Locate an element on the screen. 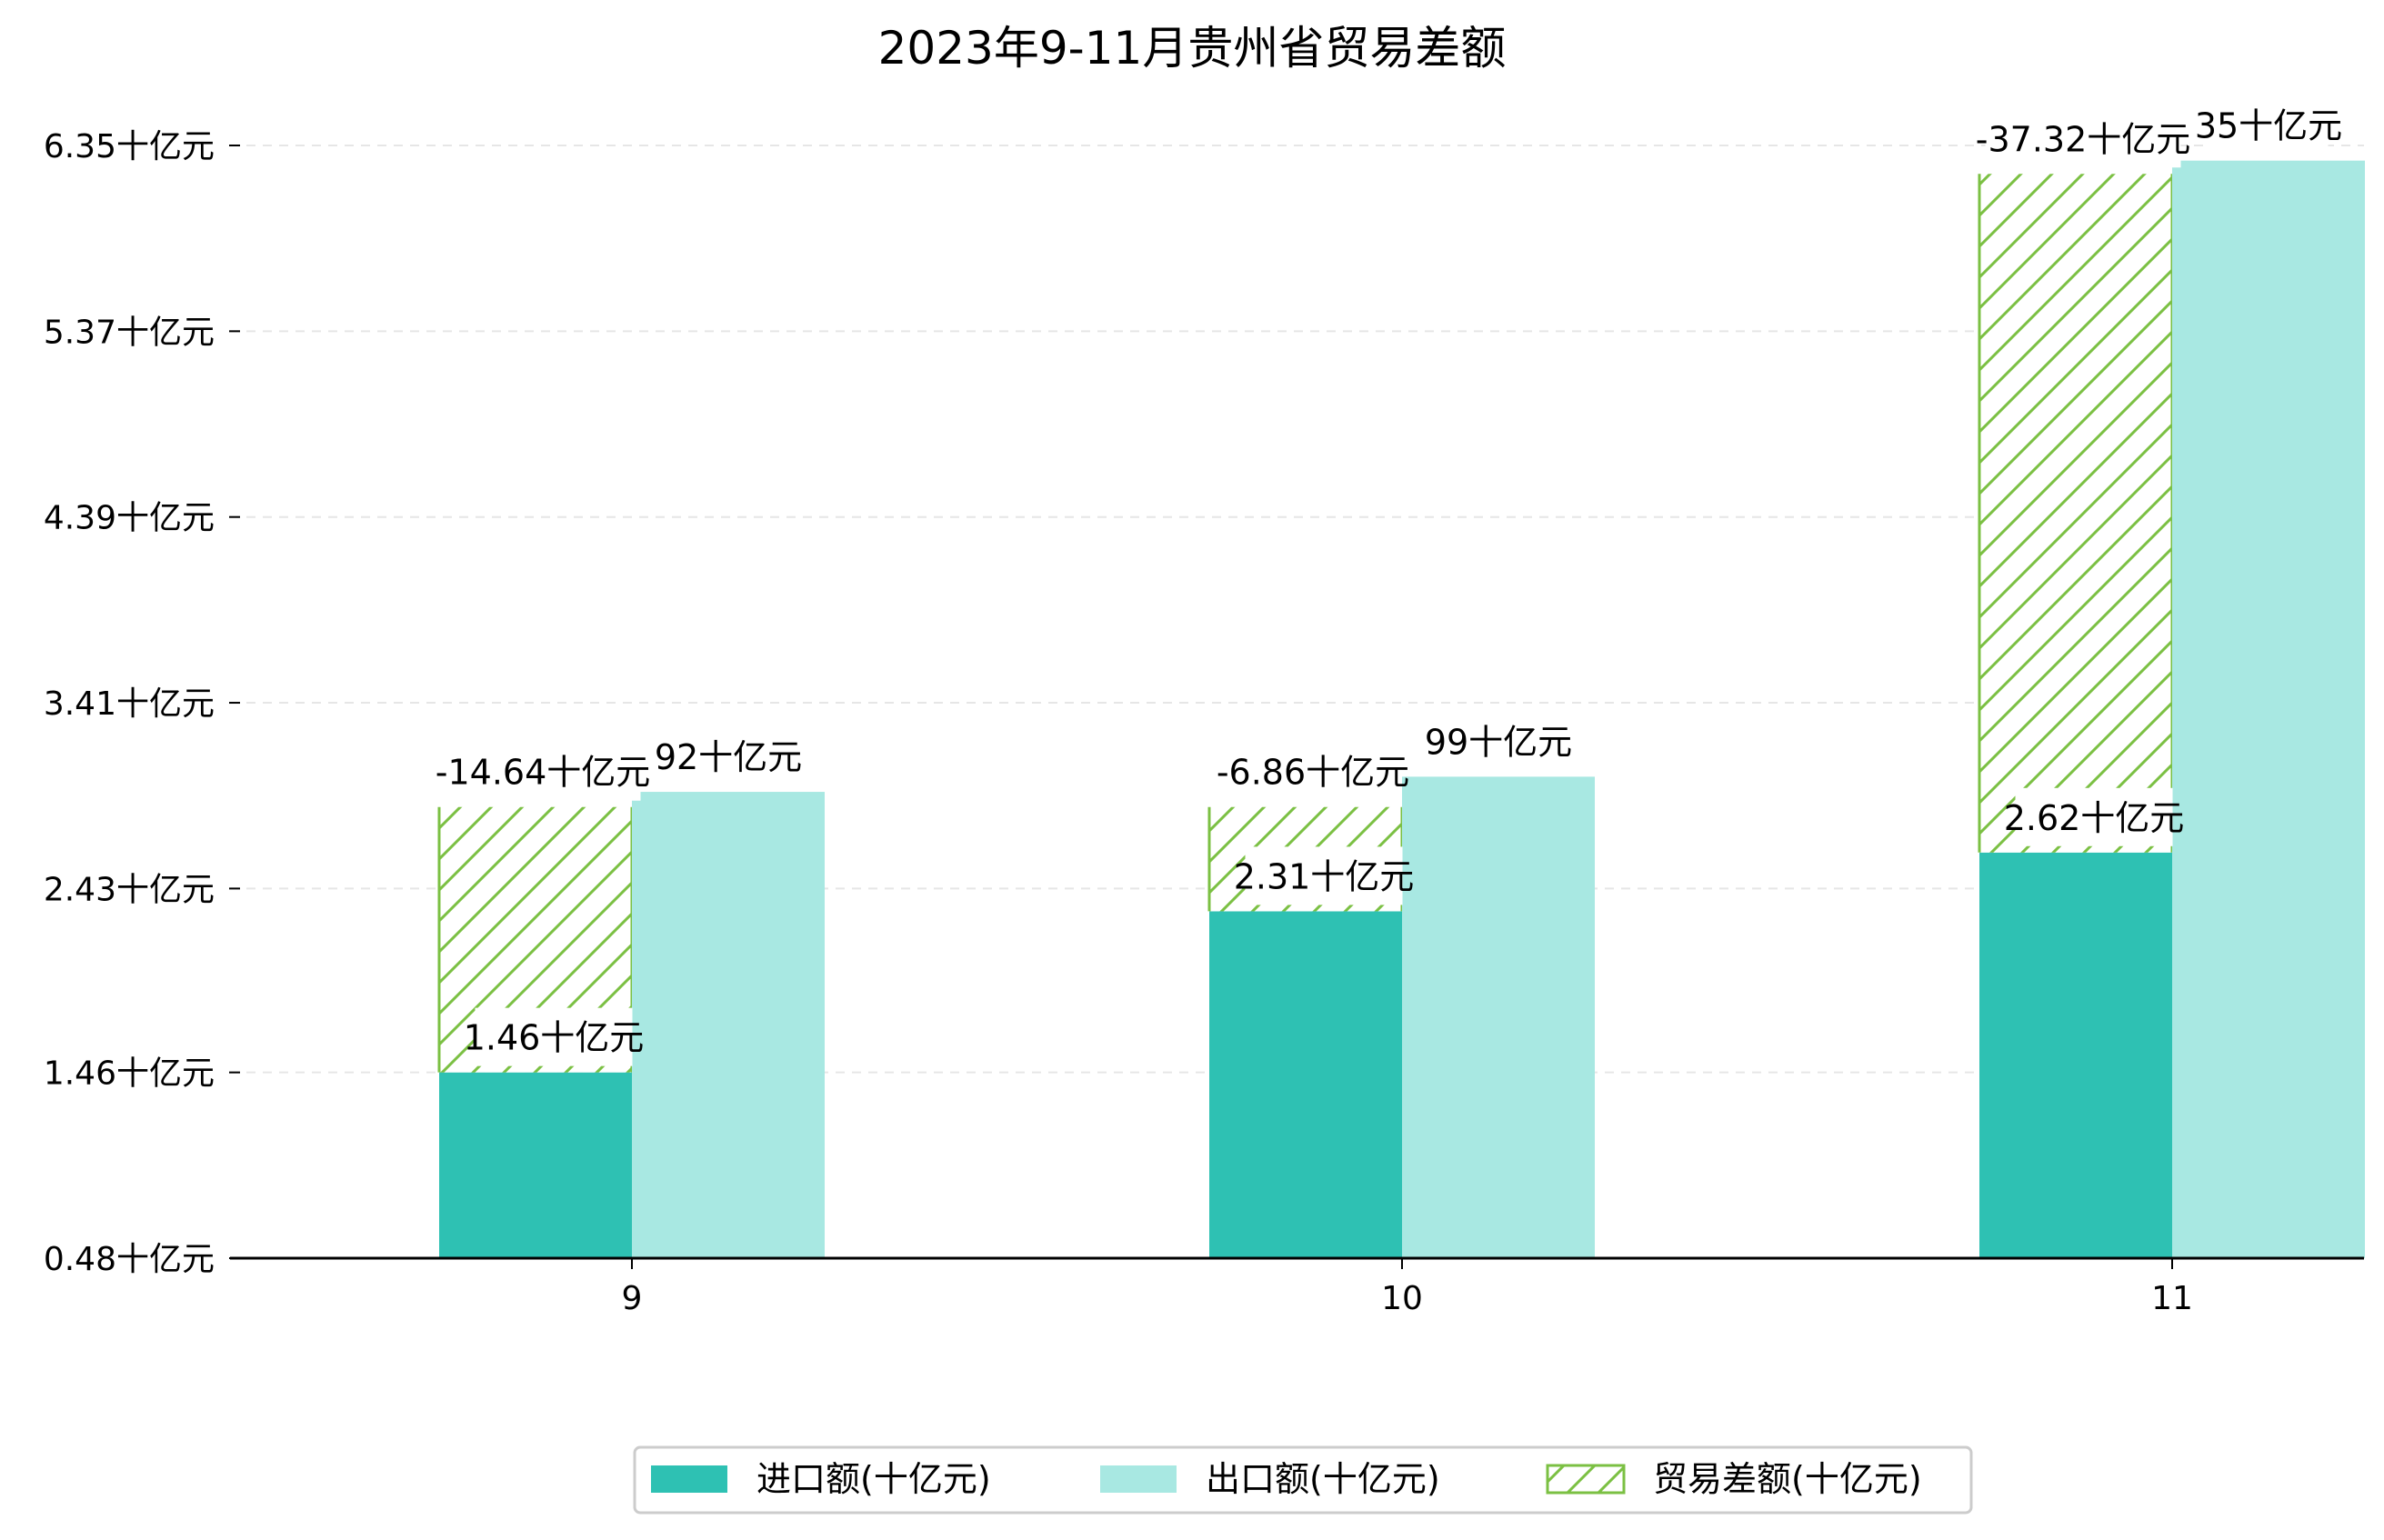 This screenshot has width=2384, height=1540. trade-balance-bar is located at coordinates (2075, 513).